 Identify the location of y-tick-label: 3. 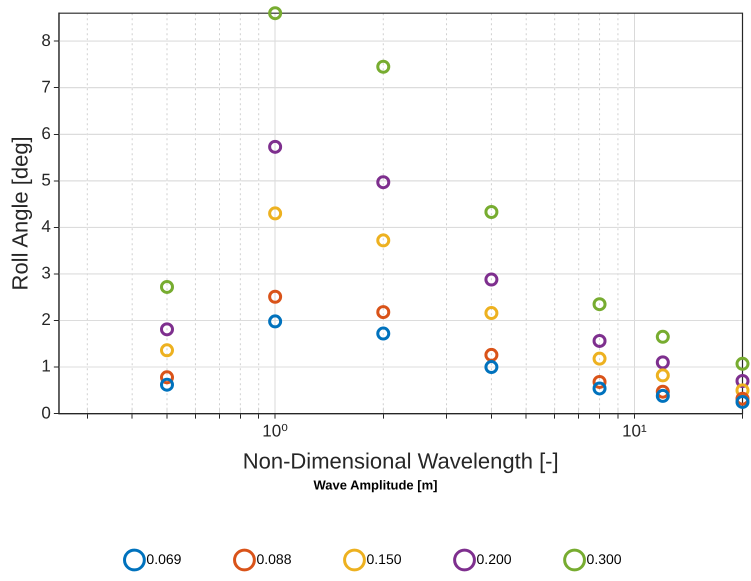
(46, 273).